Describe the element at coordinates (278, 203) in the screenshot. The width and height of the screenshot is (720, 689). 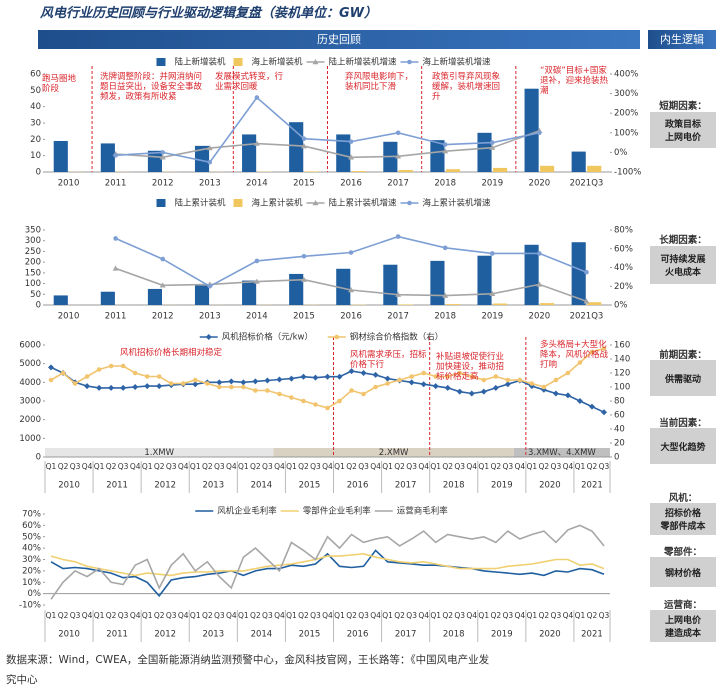
I see `legend-label: 海上累计装机` at that location.